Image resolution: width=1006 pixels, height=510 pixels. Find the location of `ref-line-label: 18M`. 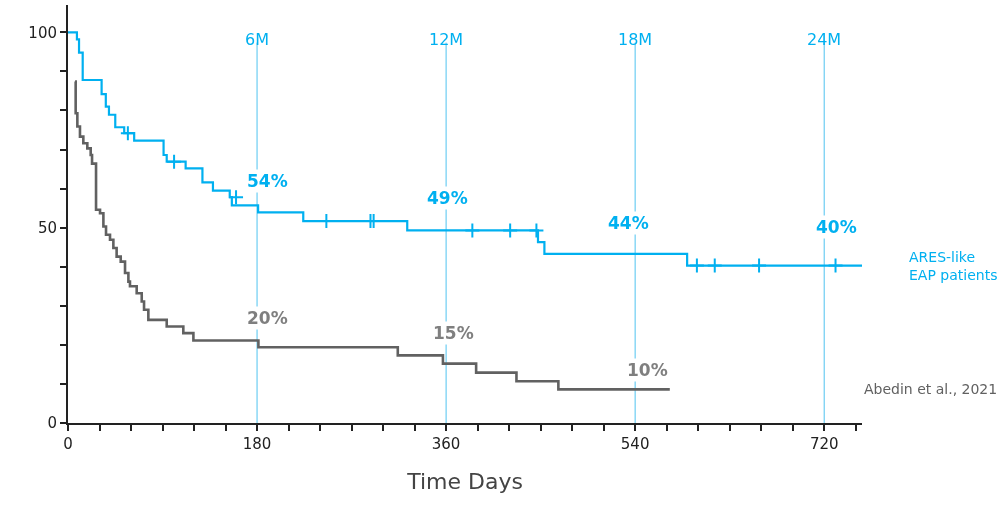

ref-line-label: 18M is located at coordinates (635, 39).